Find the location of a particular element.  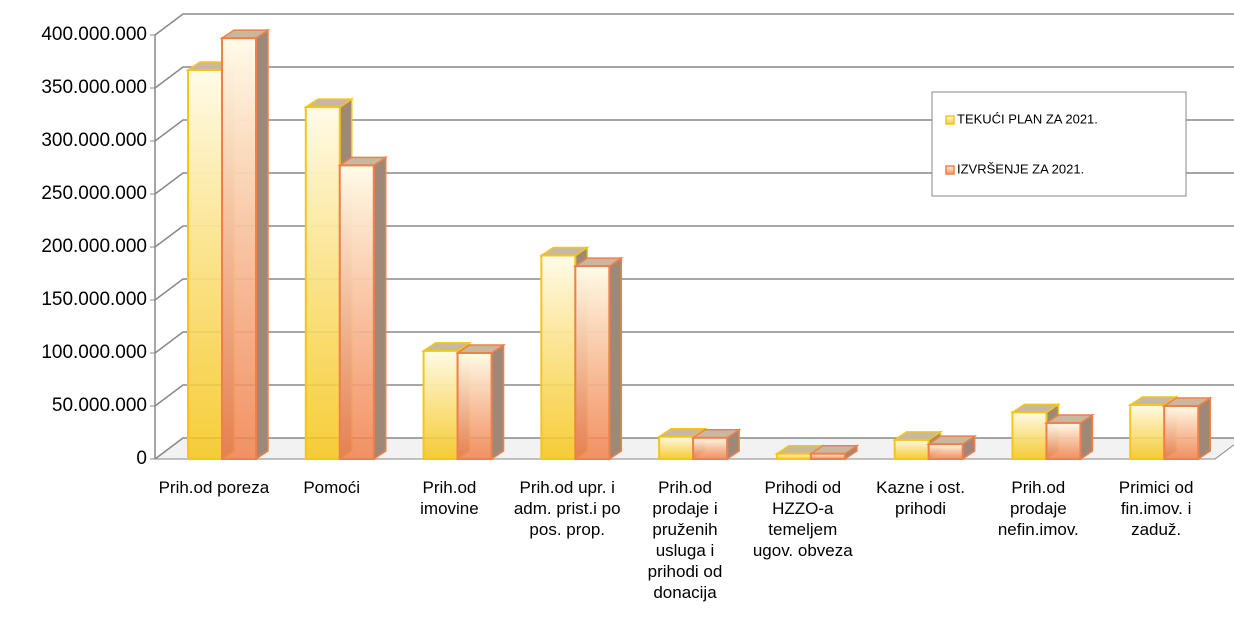

x-tick-label: Primici od fin.imov. i zaduž. is located at coordinates (1156, 508).